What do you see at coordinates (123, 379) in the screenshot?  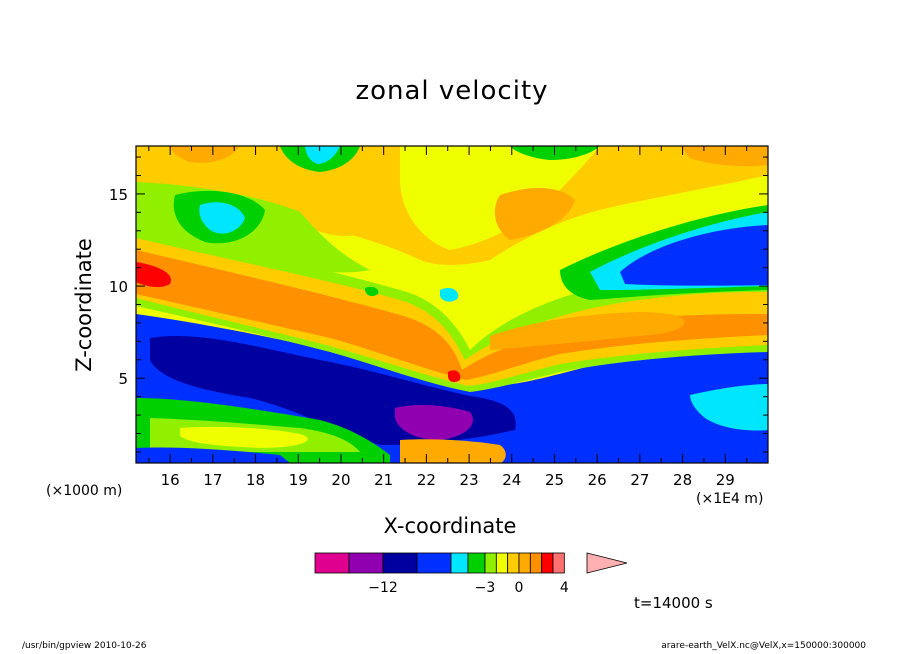 I see `y-tick-label: 5` at bounding box center [123, 379].